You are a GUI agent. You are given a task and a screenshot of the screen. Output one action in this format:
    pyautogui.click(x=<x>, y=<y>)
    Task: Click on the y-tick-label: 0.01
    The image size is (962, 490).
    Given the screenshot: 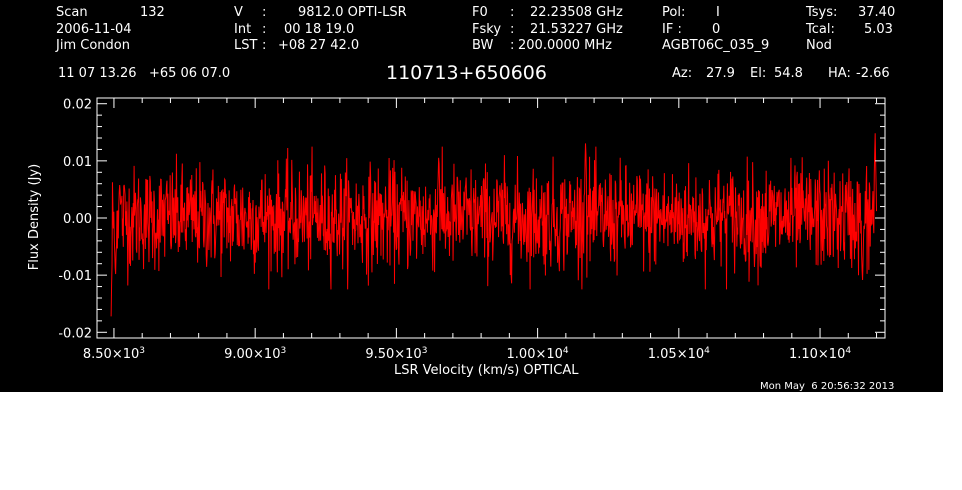 What is the action you would take?
    pyautogui.click(x=77, y=162)
    